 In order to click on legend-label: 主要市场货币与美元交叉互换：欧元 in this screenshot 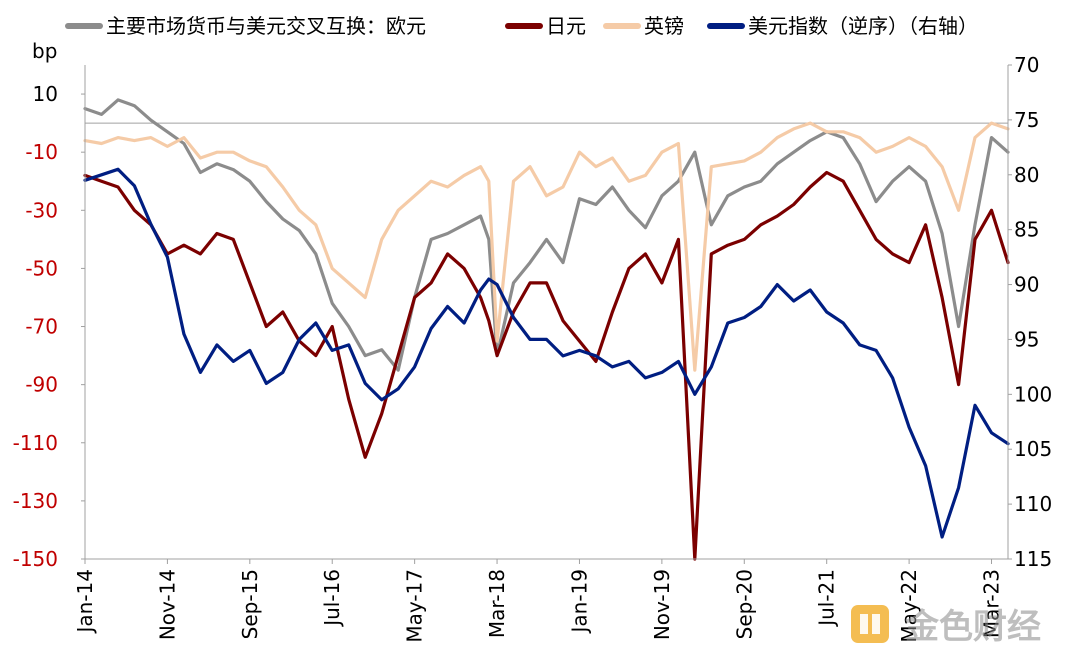, I will do `click(266, 26)`.